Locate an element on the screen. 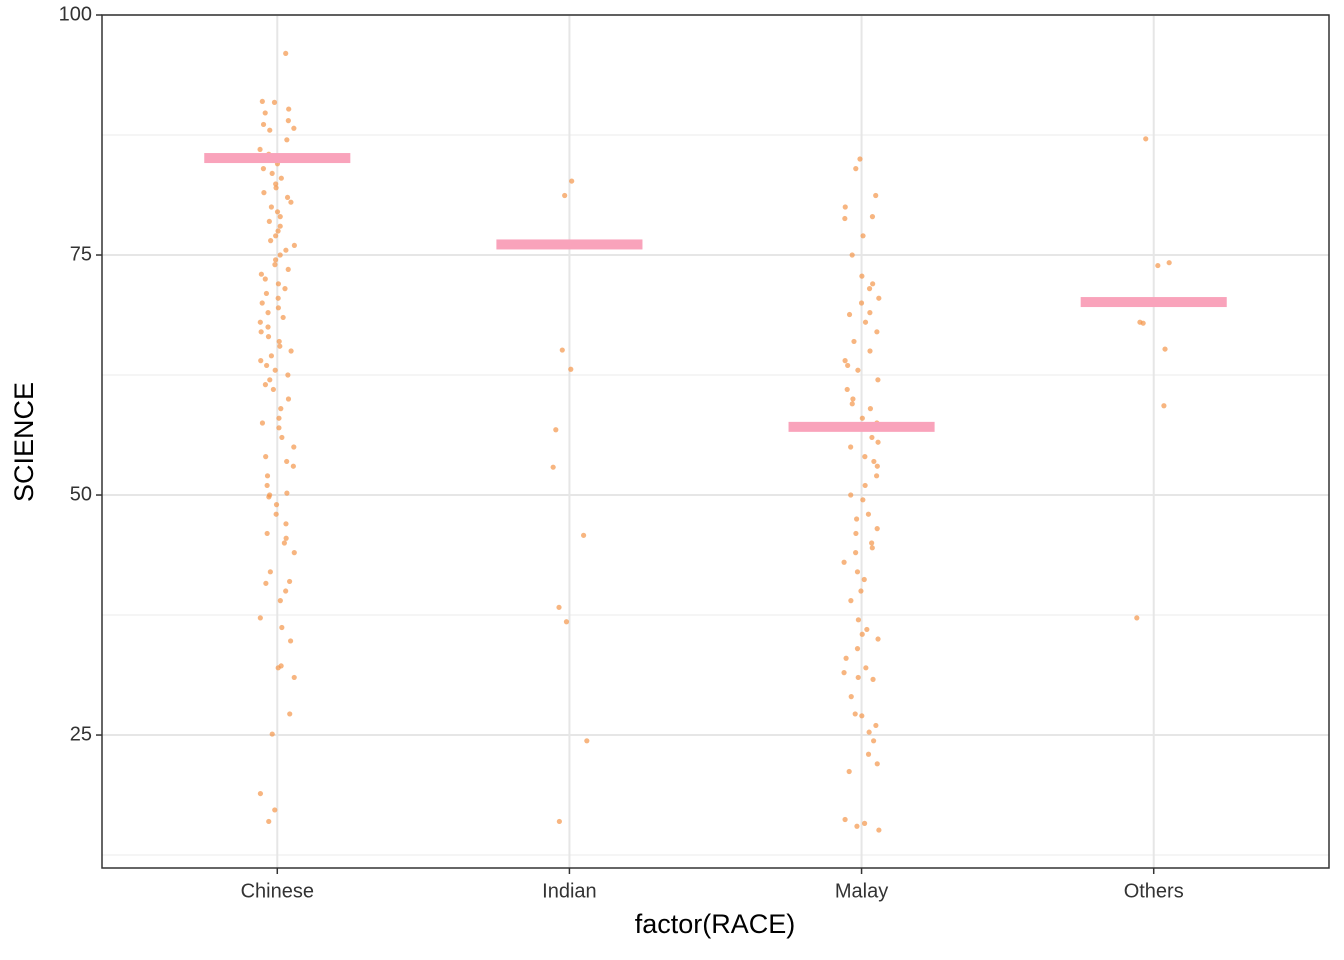  y-tick-label: 75 is located at coordinates (81, 254).